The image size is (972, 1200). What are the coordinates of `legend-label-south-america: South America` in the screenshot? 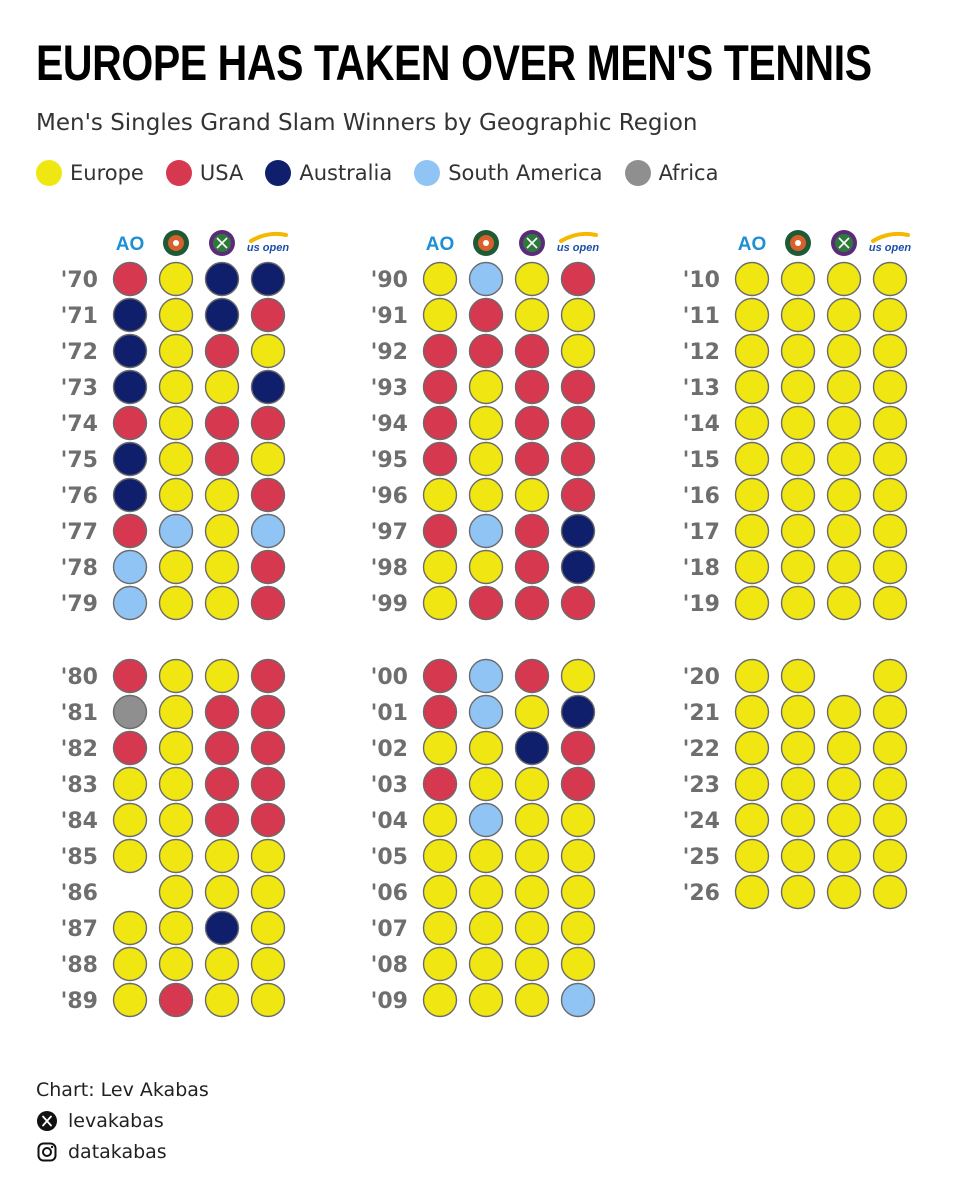 It's located at (525, 173).